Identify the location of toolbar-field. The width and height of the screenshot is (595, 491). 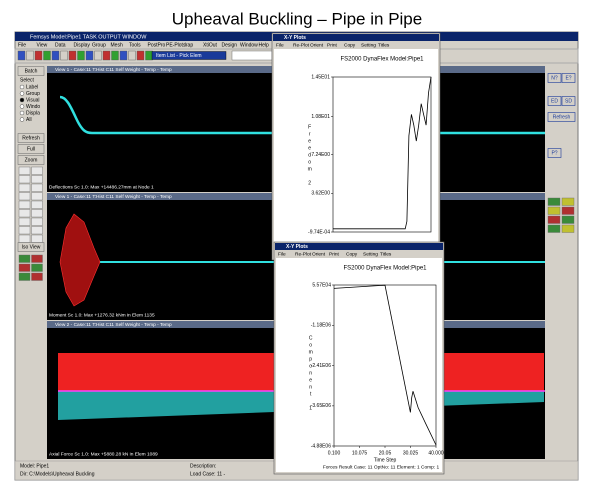
(252, 55).